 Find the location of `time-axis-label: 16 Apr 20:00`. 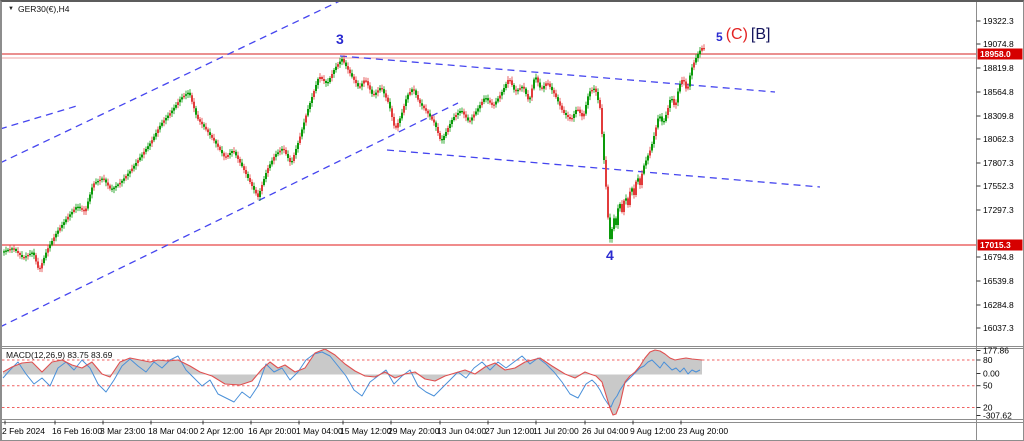

time-axis-label: 16 Apr 20:00 is located at coordinates (272, 431).